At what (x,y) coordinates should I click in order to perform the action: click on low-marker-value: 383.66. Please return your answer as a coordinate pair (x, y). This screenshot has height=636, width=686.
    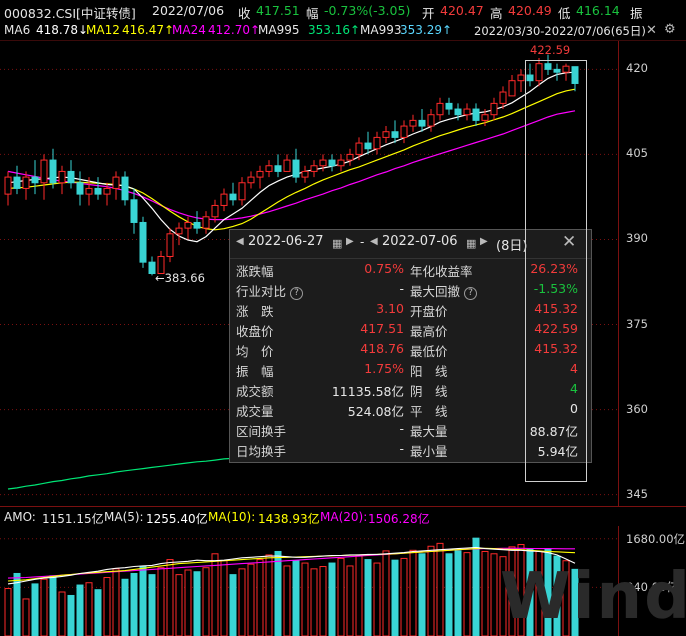
    Looking at the image, I should click on (184, 278).